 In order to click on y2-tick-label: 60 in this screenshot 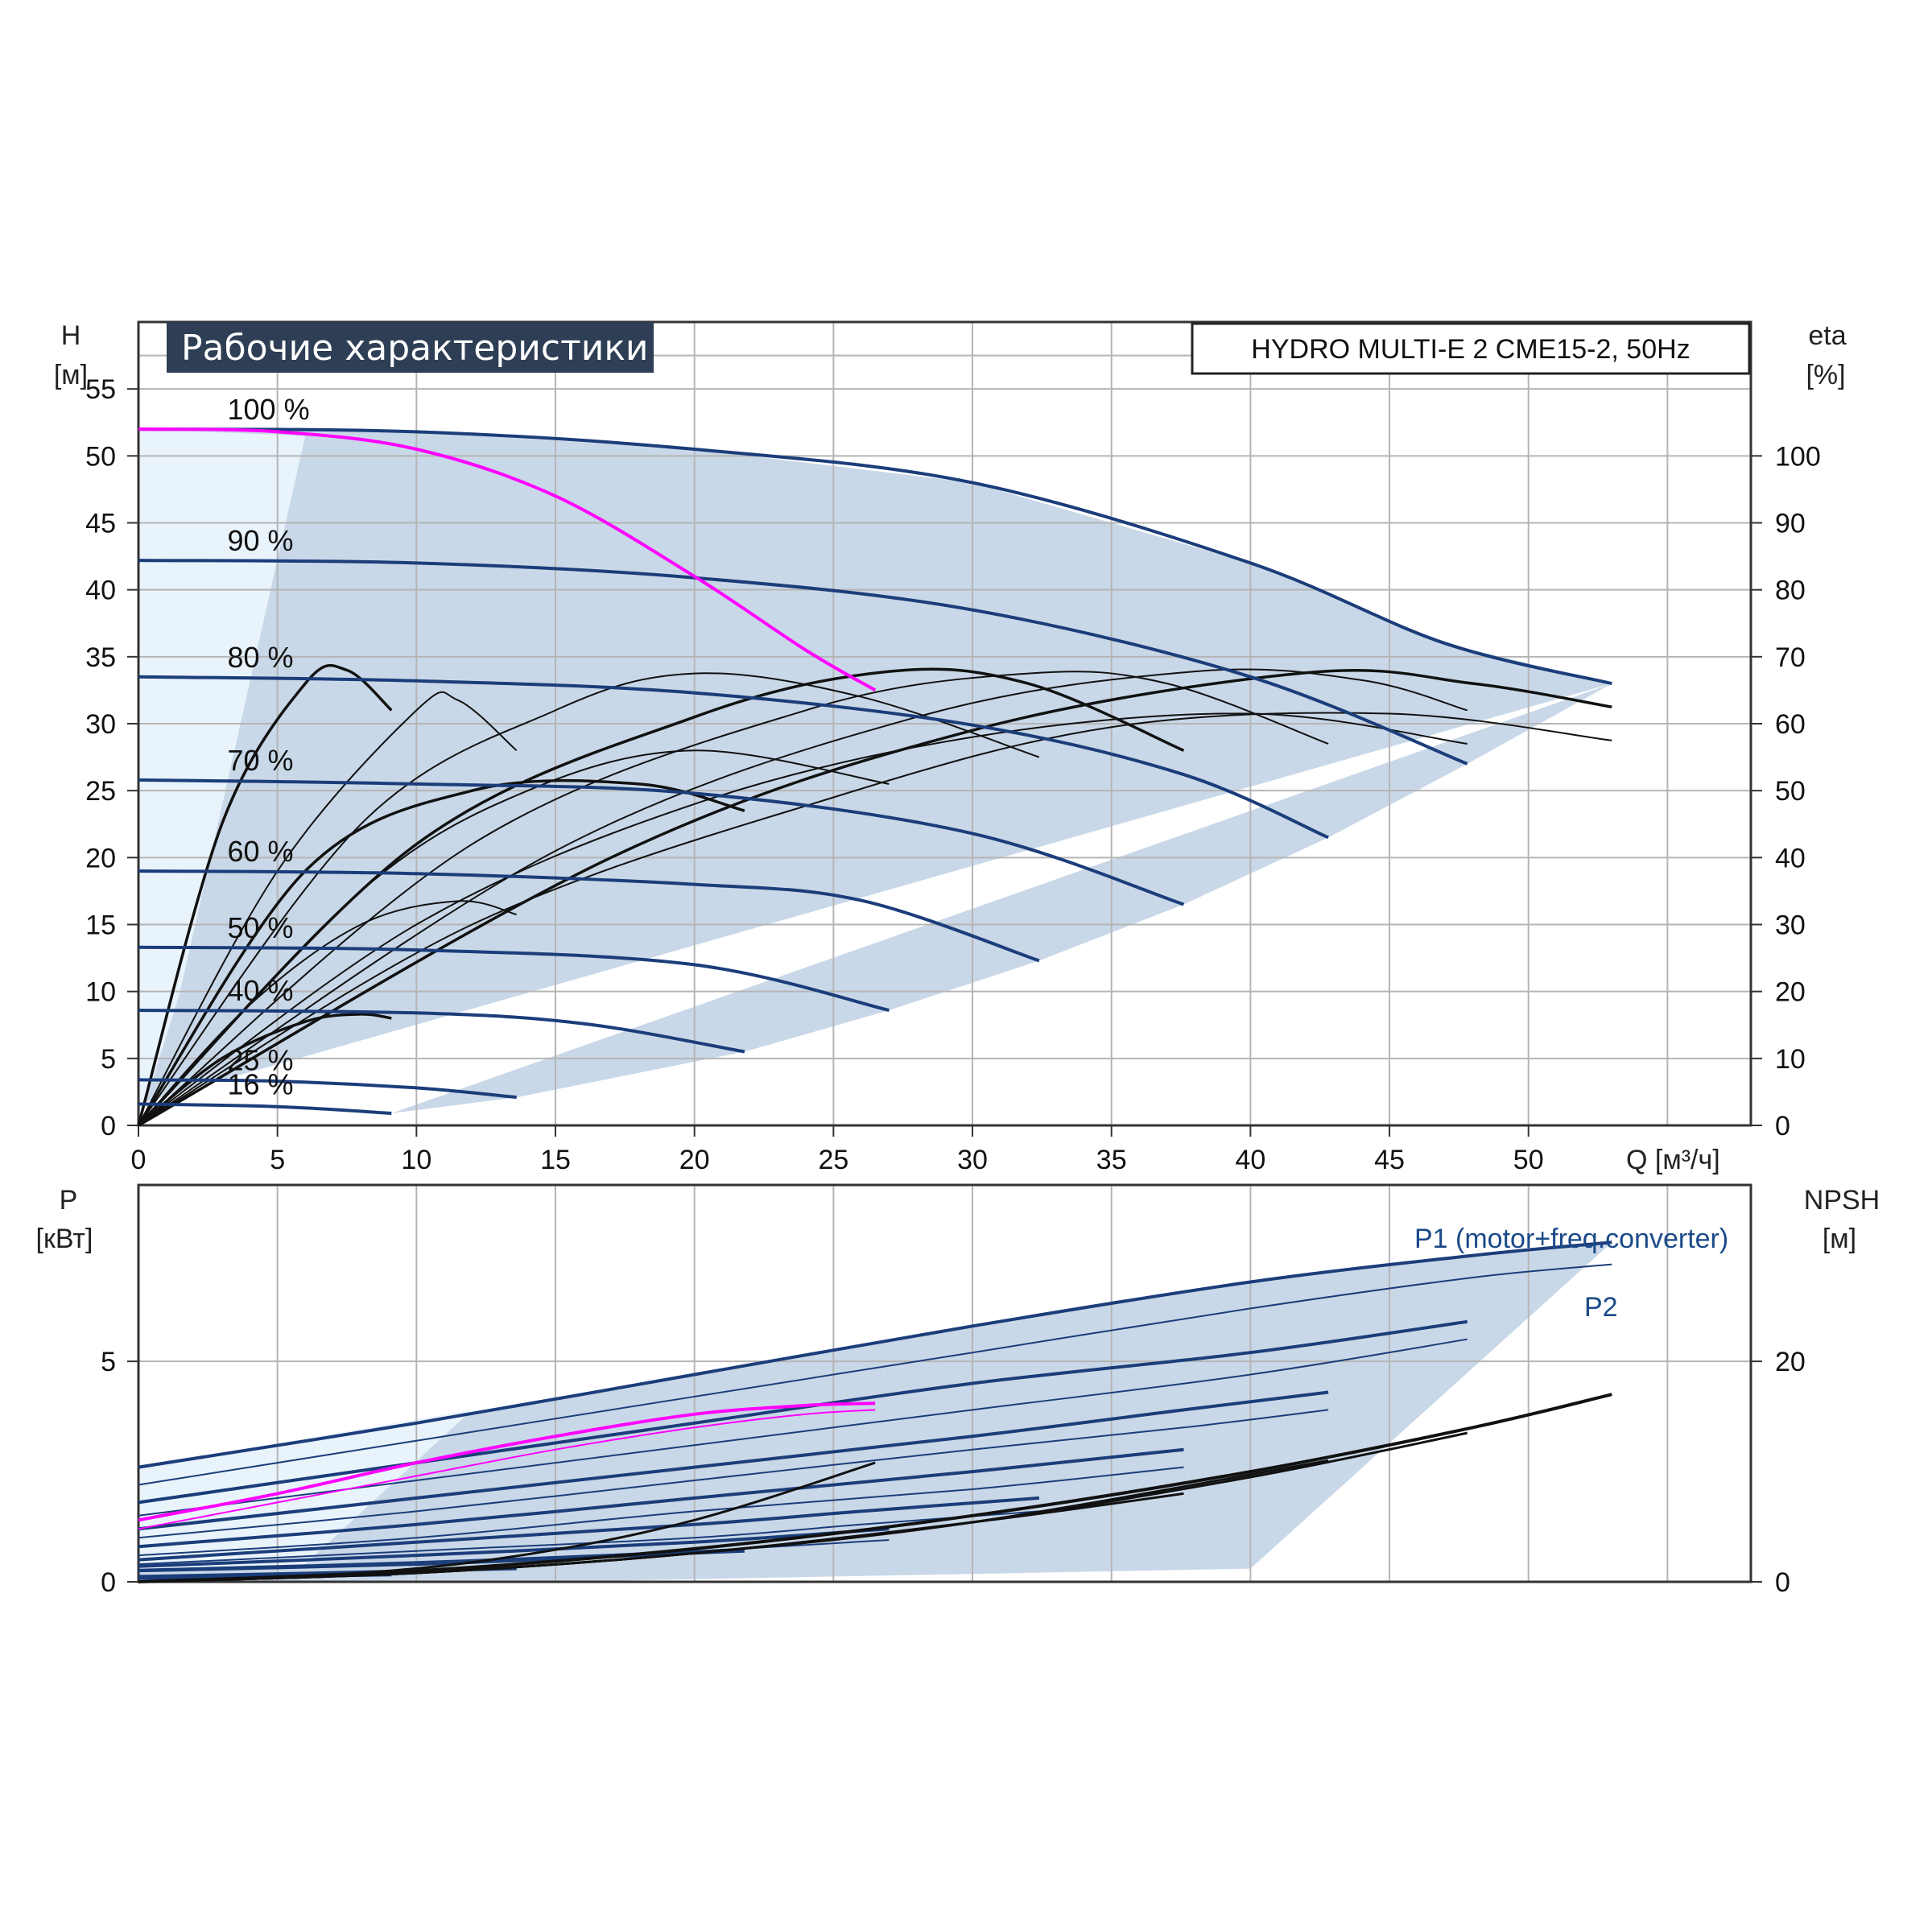, I will do `click(1790, 724)`.